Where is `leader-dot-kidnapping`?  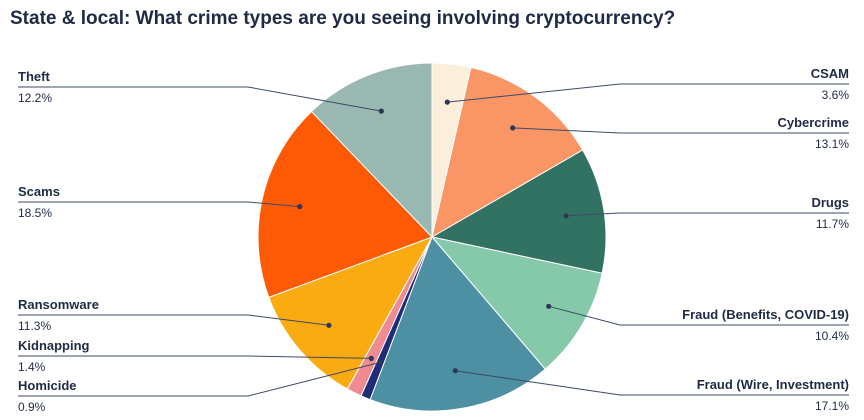 leader-dot-kidnapping is located at coordinates (371, 358).